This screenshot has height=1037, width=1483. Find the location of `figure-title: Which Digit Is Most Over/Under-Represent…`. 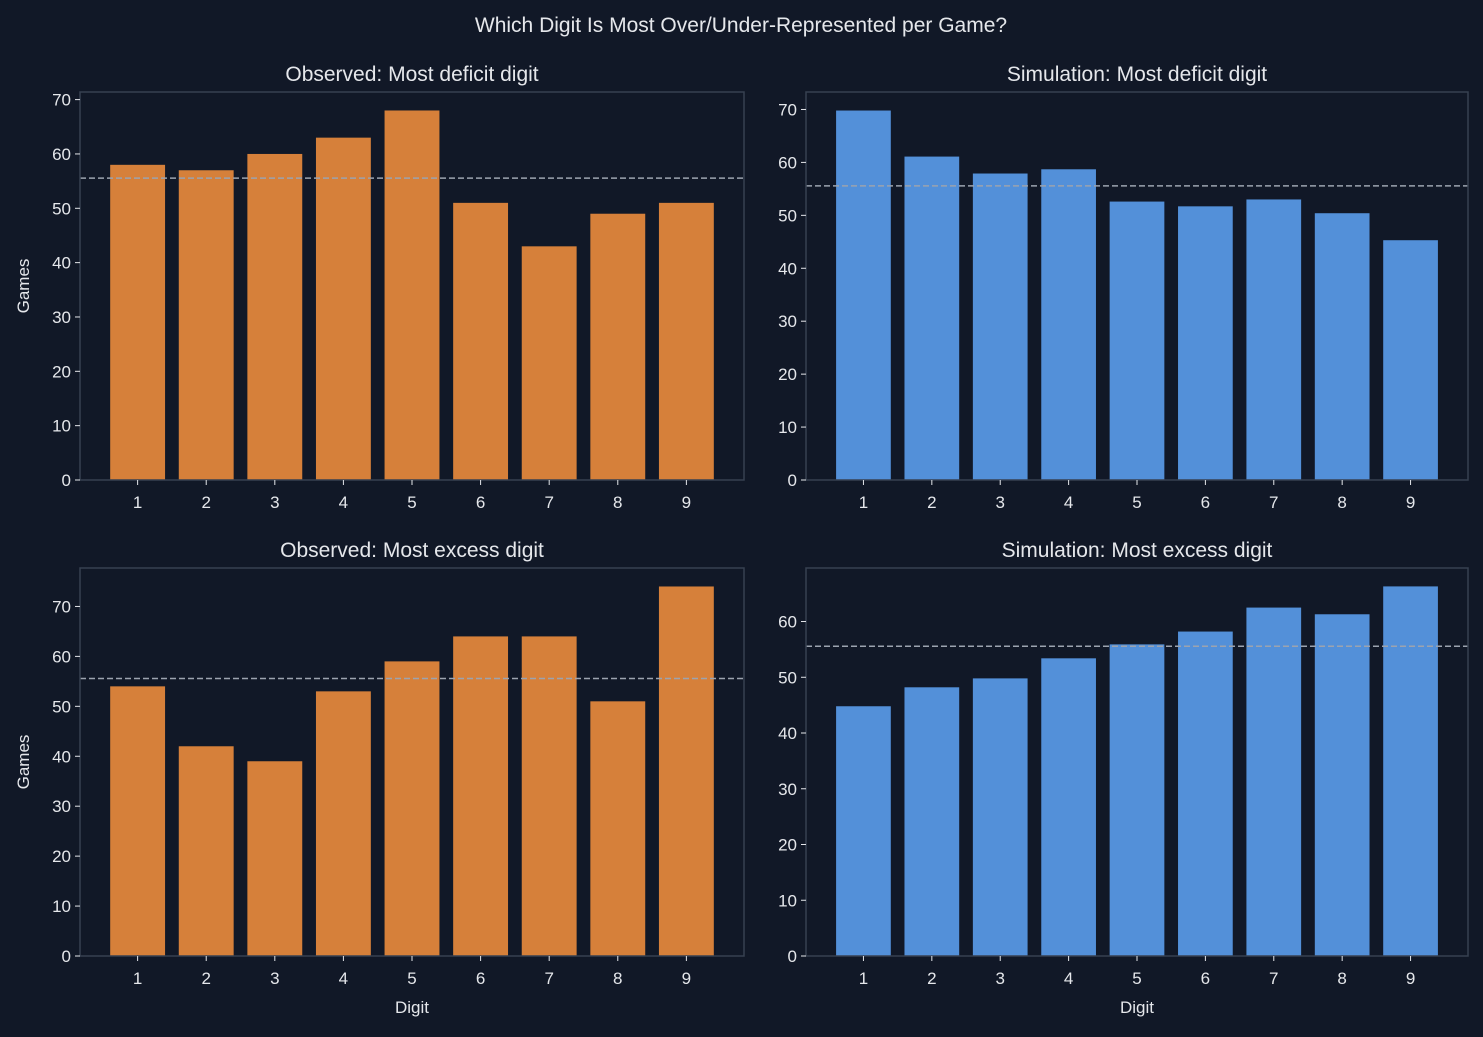

figure-title: Which Digit Is Most Over/Under-Represent… is located at coordinates (741, 25).